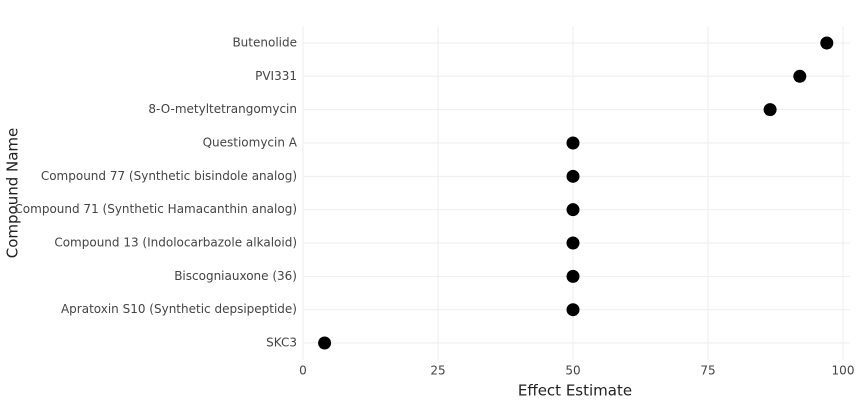  I want to click on y-tick-label: Butenolide, so click(264, 42).